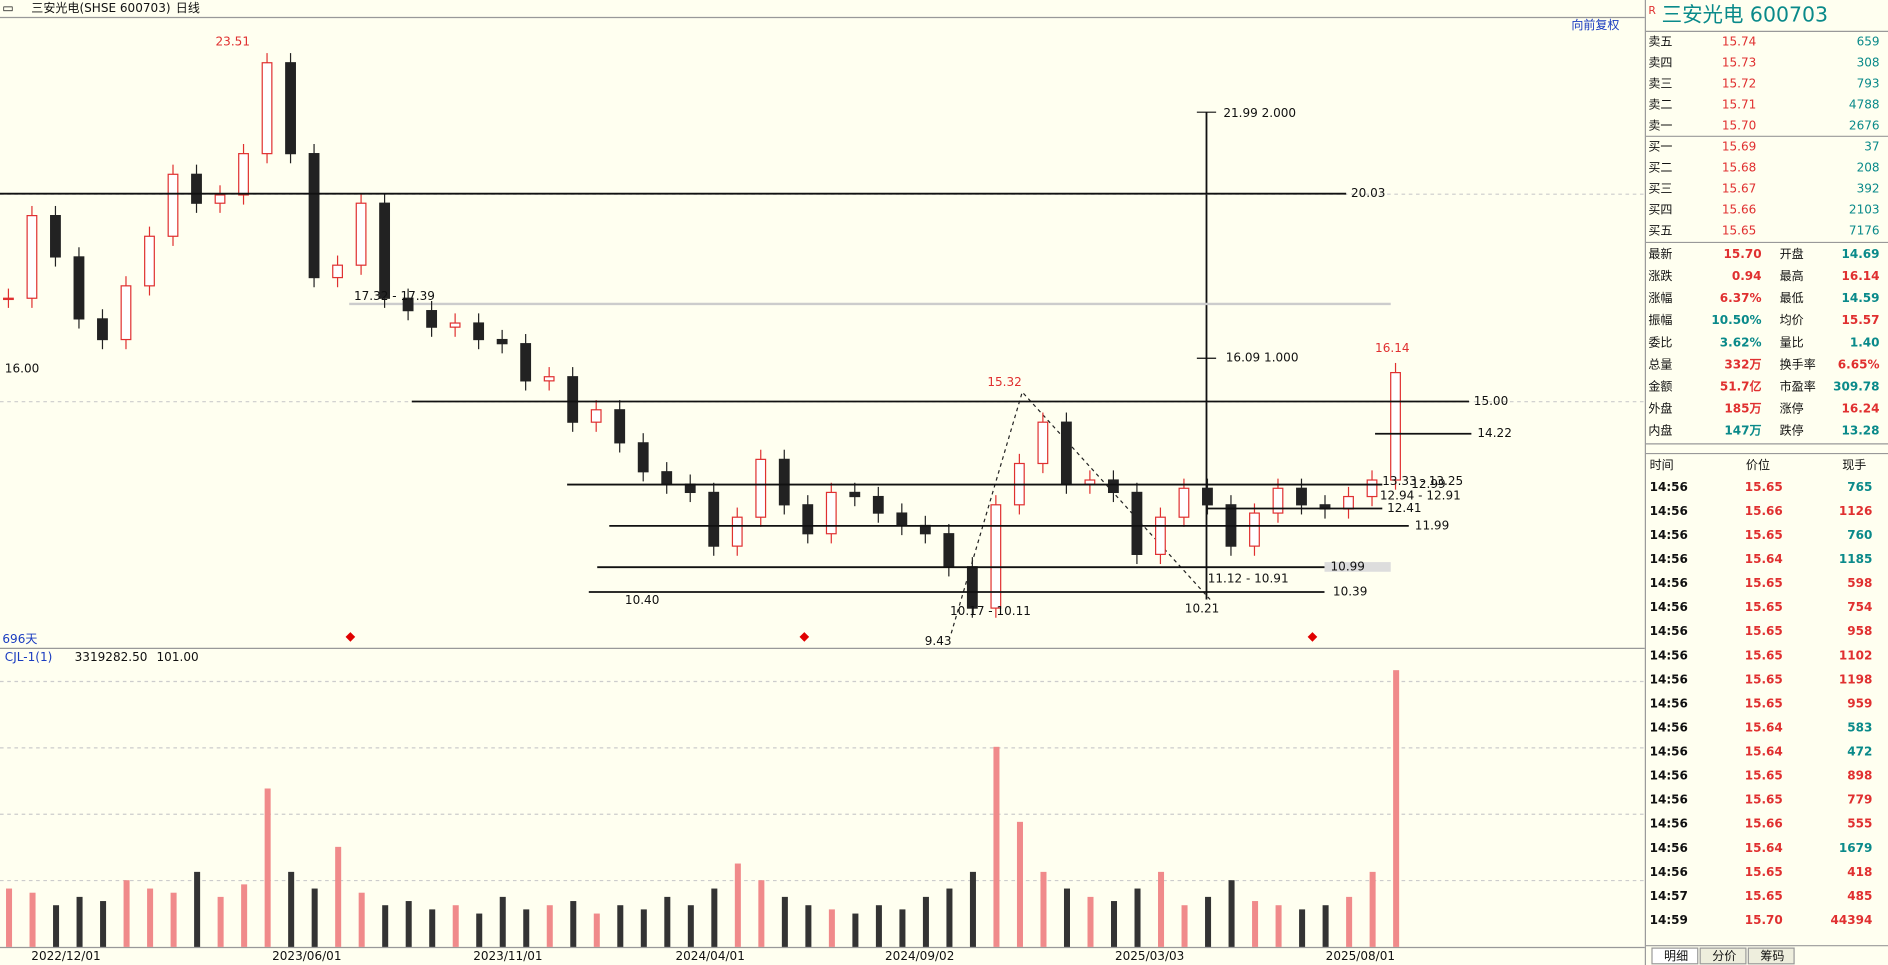  What do you see at coordinates (1660, 342) in the screenshot?
I see `stat-label: 委比` at bounding box center [1660, 342].